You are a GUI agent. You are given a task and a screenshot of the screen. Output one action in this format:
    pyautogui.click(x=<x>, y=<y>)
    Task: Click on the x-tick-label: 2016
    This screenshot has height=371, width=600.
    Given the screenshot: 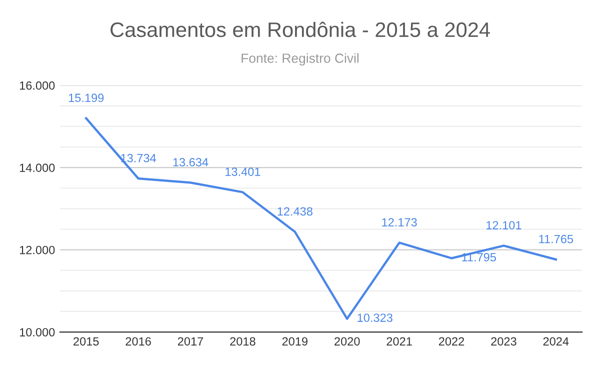 What is the action you would take?
    pyautogui.click(x=138, y=341)
    